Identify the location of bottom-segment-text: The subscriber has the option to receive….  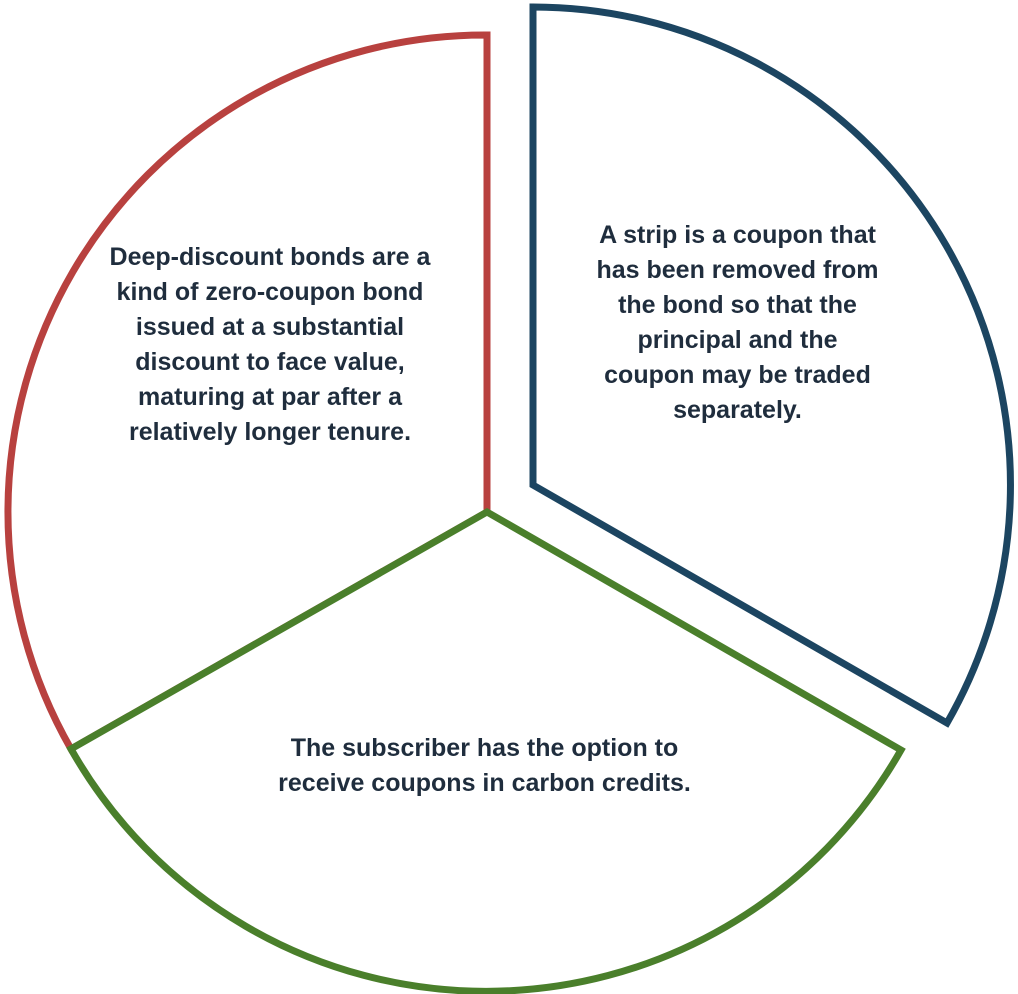
(484, 765).